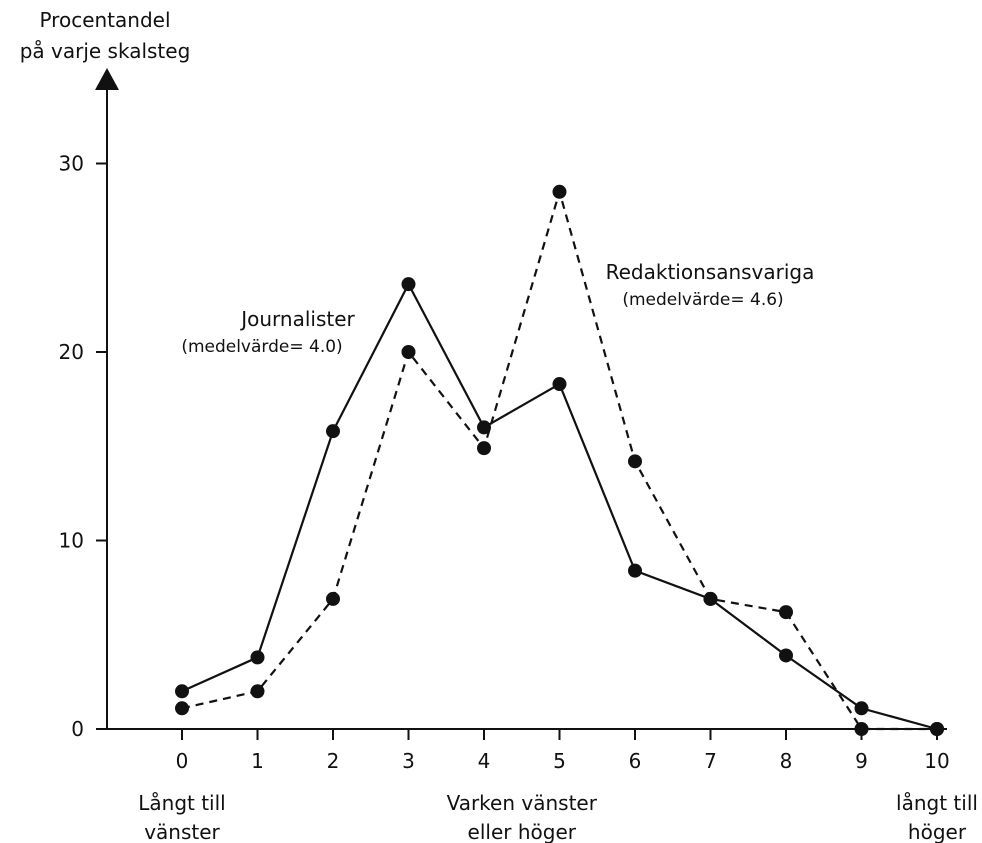 This screenshot has height=843, width=982. Describe the element at coordinates (408, 761) in the screenshot. I see `x-tick-label: 3` at that location.